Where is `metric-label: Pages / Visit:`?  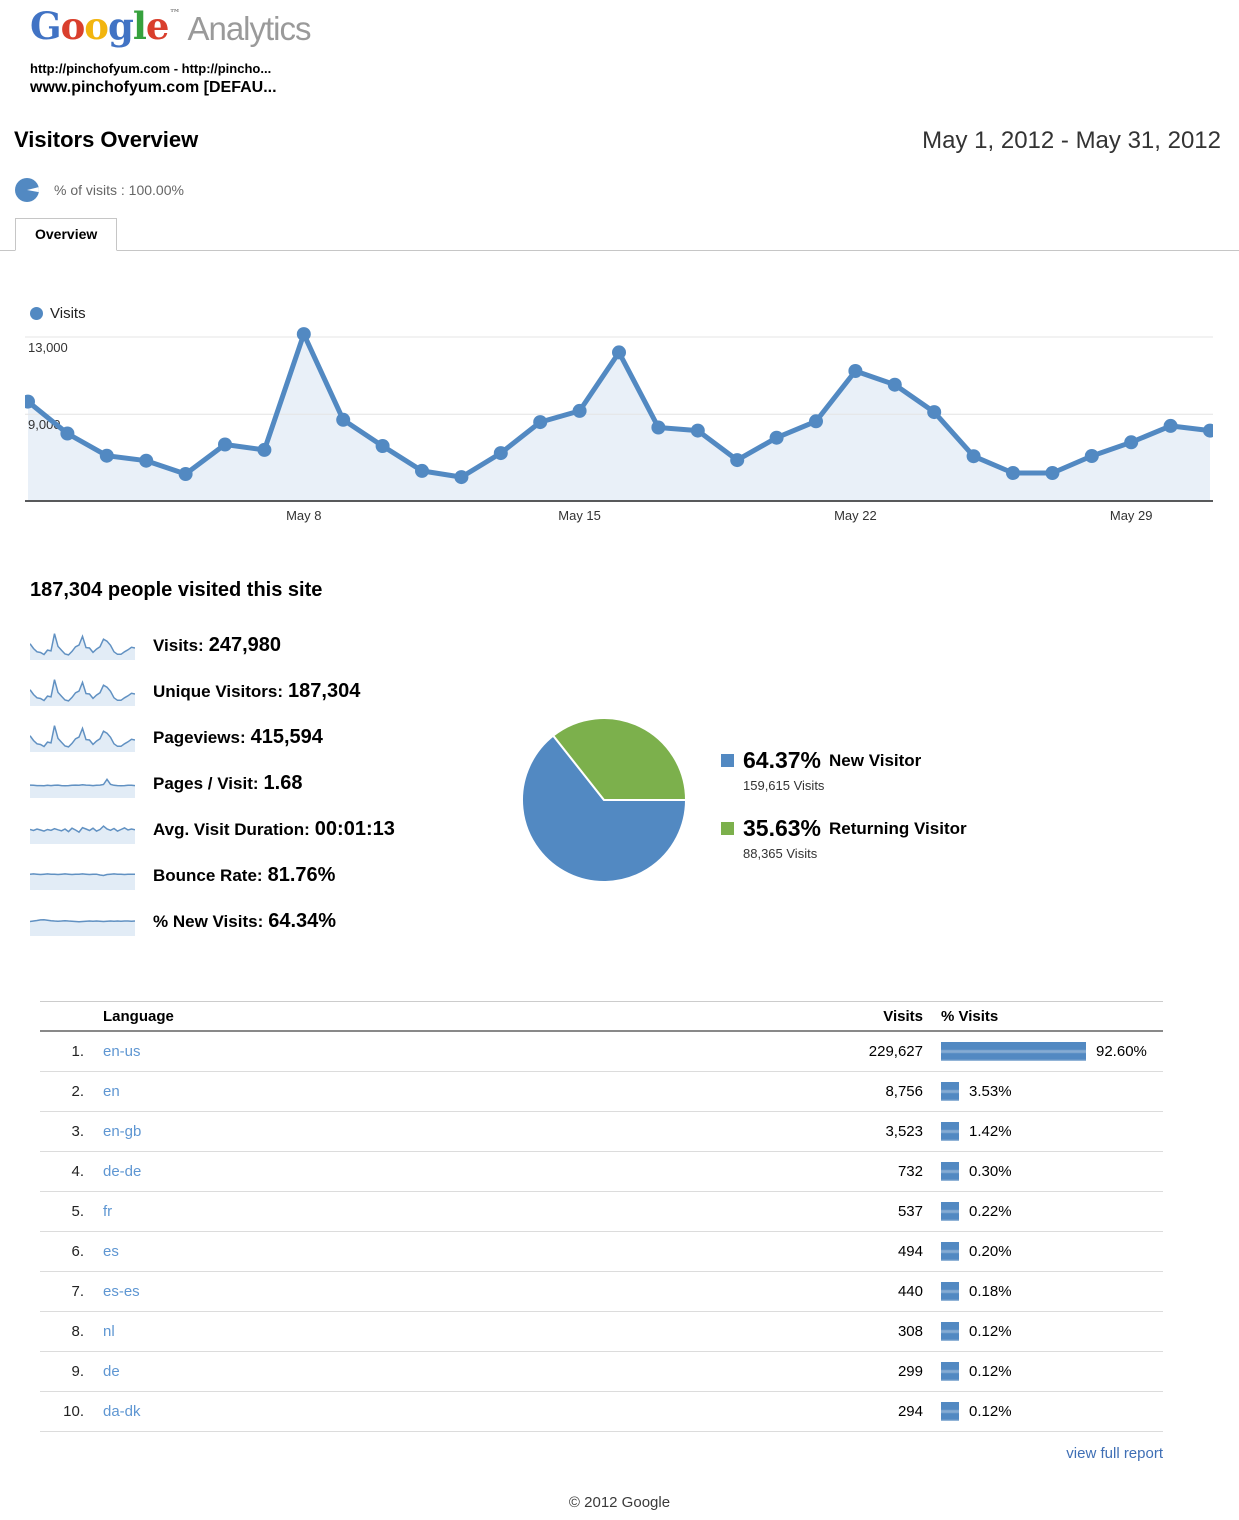 metric-label: Pages / Visit: is located at coordinates (206, 783).